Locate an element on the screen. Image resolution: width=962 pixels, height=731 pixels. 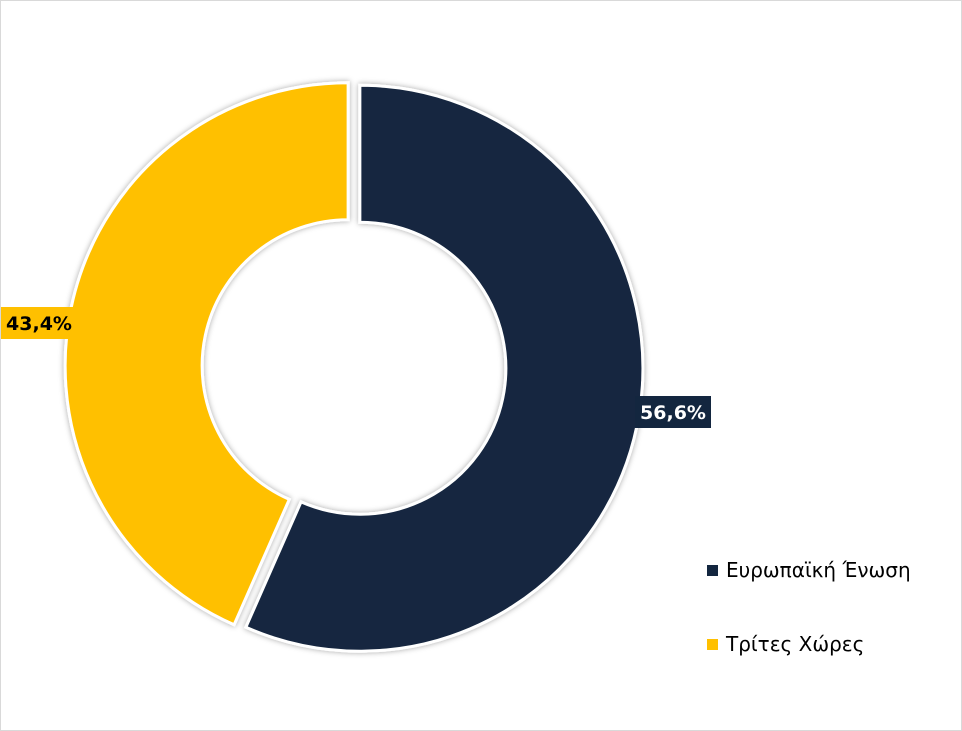
legend-item-third-countries: Τρίτες Χώρες is located at coordinates (809, 644).